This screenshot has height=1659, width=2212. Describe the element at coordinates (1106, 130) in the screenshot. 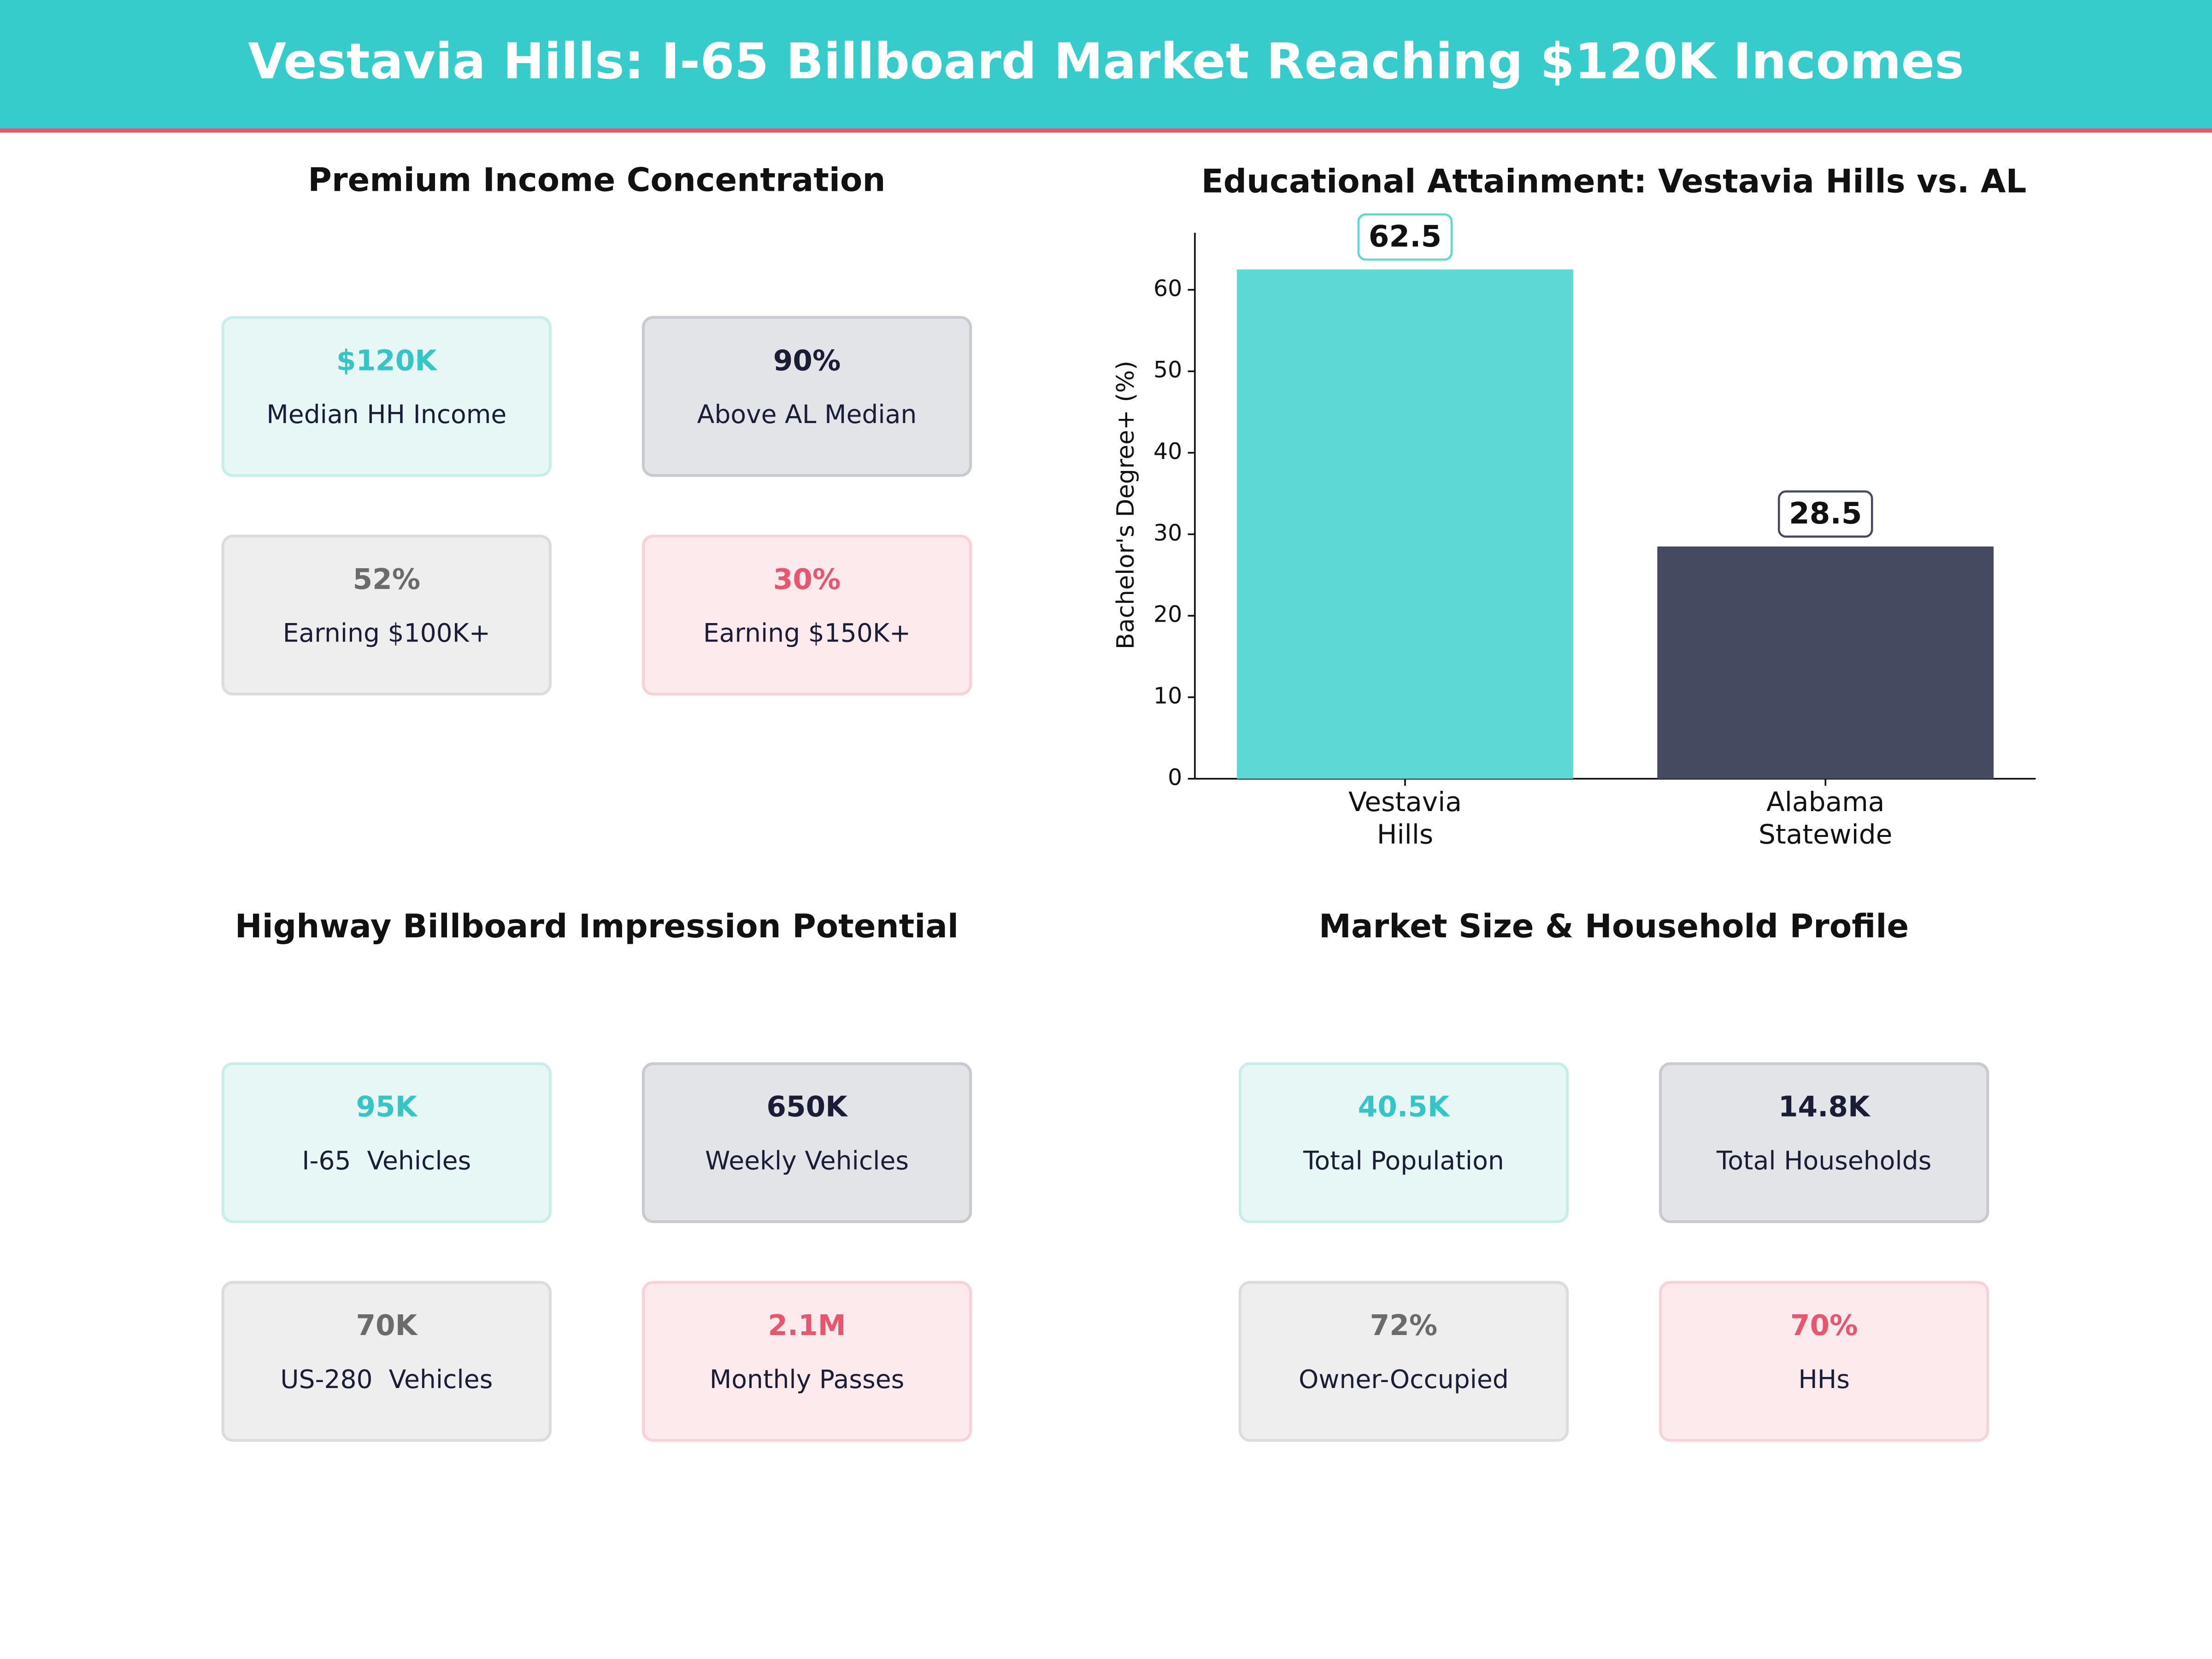

I see `header-rule` at that location.